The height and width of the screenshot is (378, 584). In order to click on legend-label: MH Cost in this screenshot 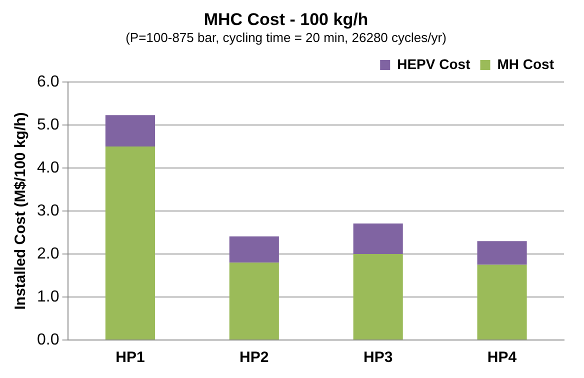, I will do `click(525, 64)`.